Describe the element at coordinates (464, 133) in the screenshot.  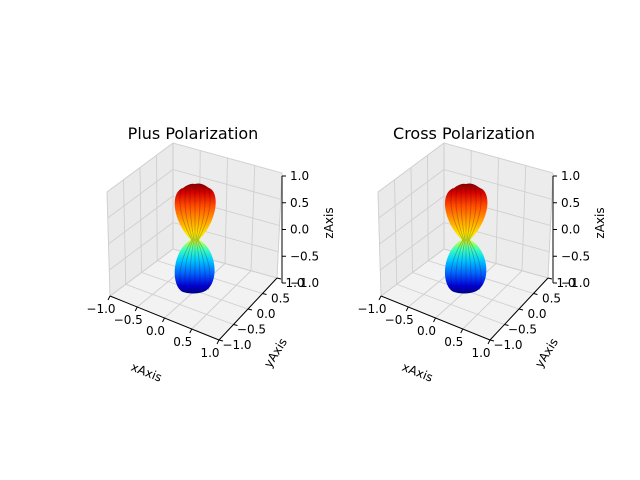
I see `chart-title: Cross Polarization` at that location.